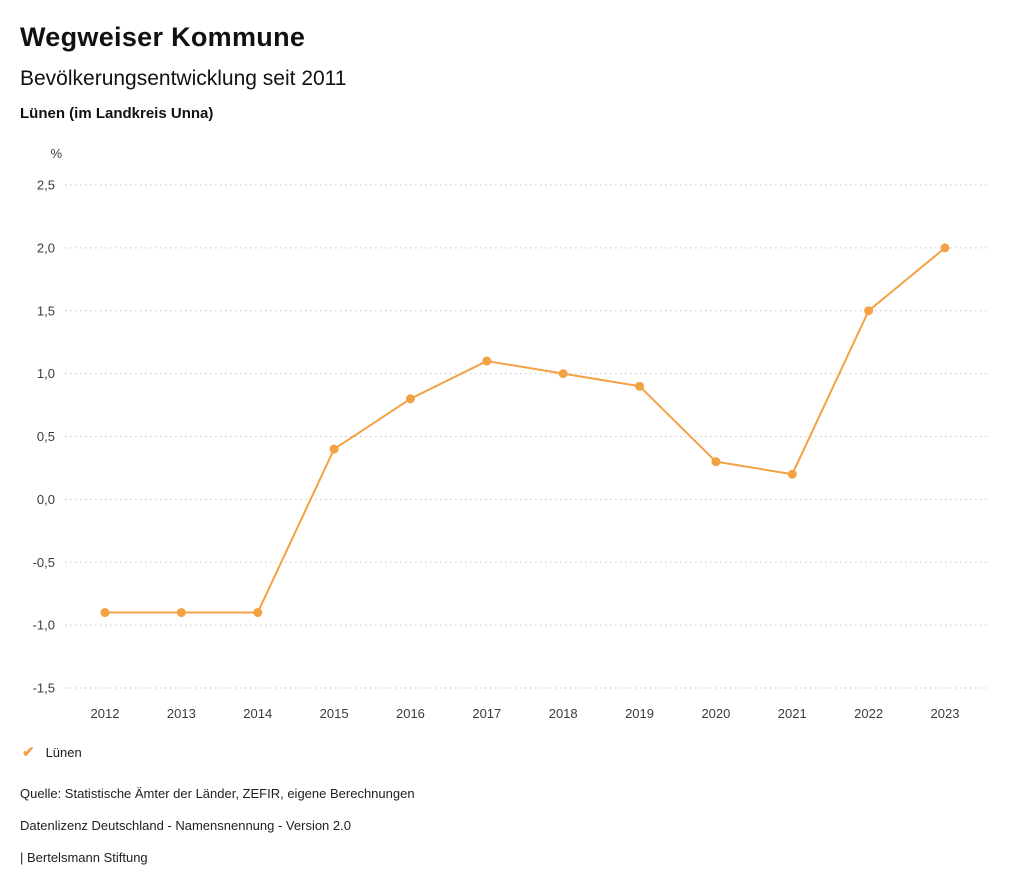  What do you see at coordinates (84, 857) in the screenshot?
I see `attribution-line: | Bertelsmann Stiftung` at bounding box center [84, 857].